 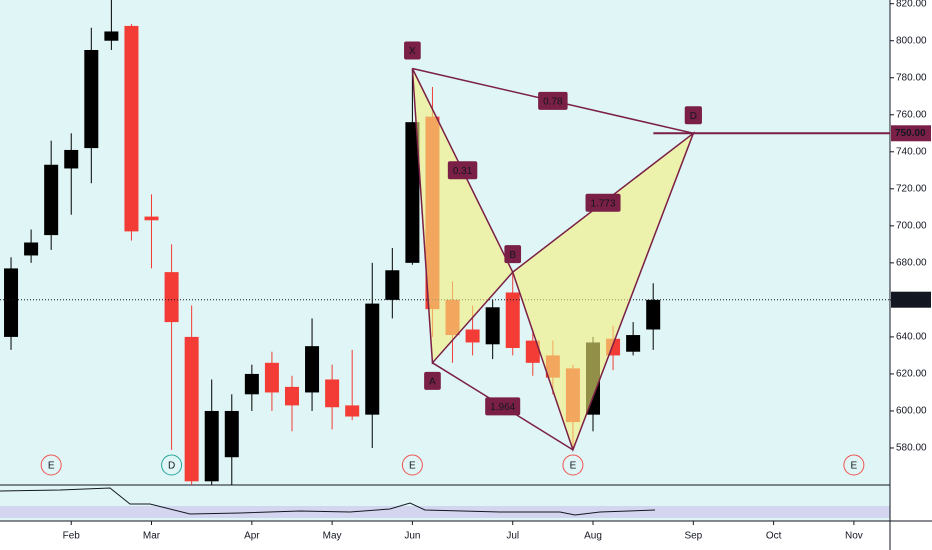 I want to click on y-tick-label: 620.00, so click(x=911, y=374).